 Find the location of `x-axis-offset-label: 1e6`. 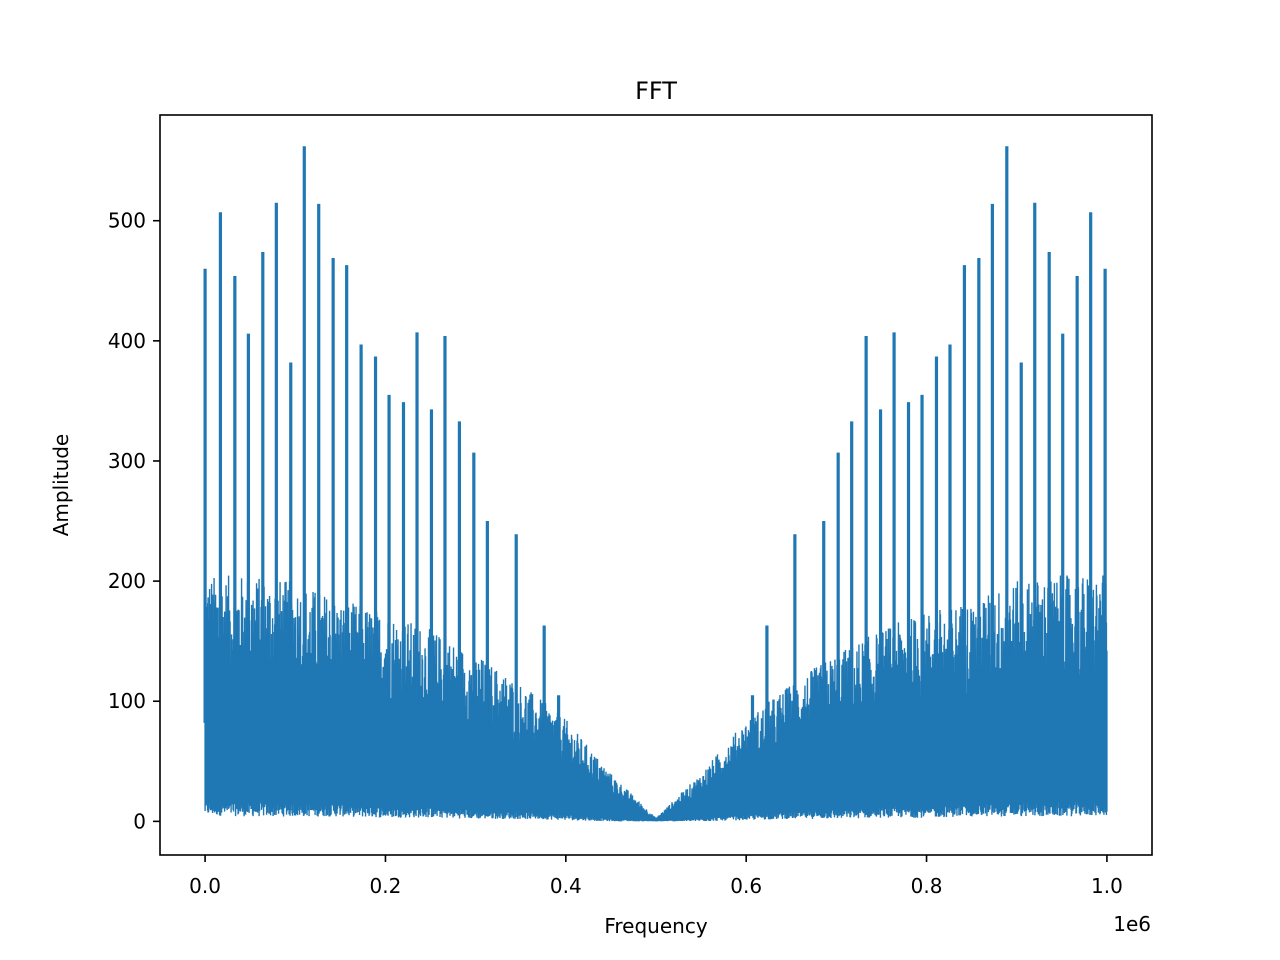

x-axis-offset-label: 1e6 is located at coordinates (1132, 924).